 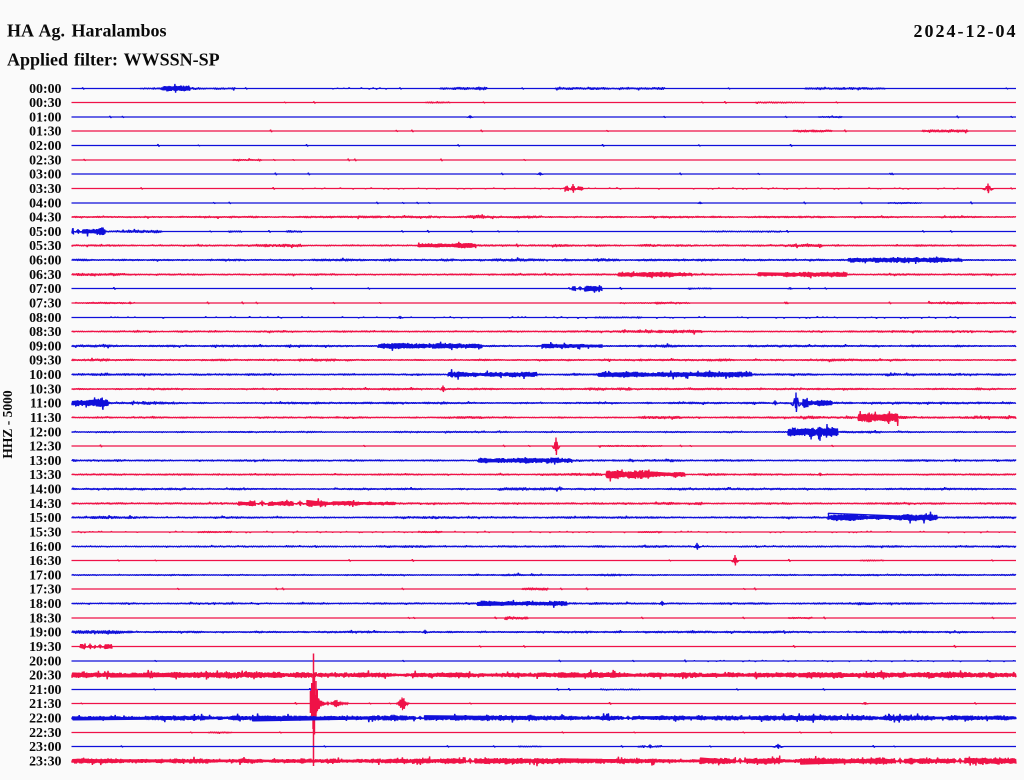 I want to click on svg-text: 22:00, so click(x=45, y=718).